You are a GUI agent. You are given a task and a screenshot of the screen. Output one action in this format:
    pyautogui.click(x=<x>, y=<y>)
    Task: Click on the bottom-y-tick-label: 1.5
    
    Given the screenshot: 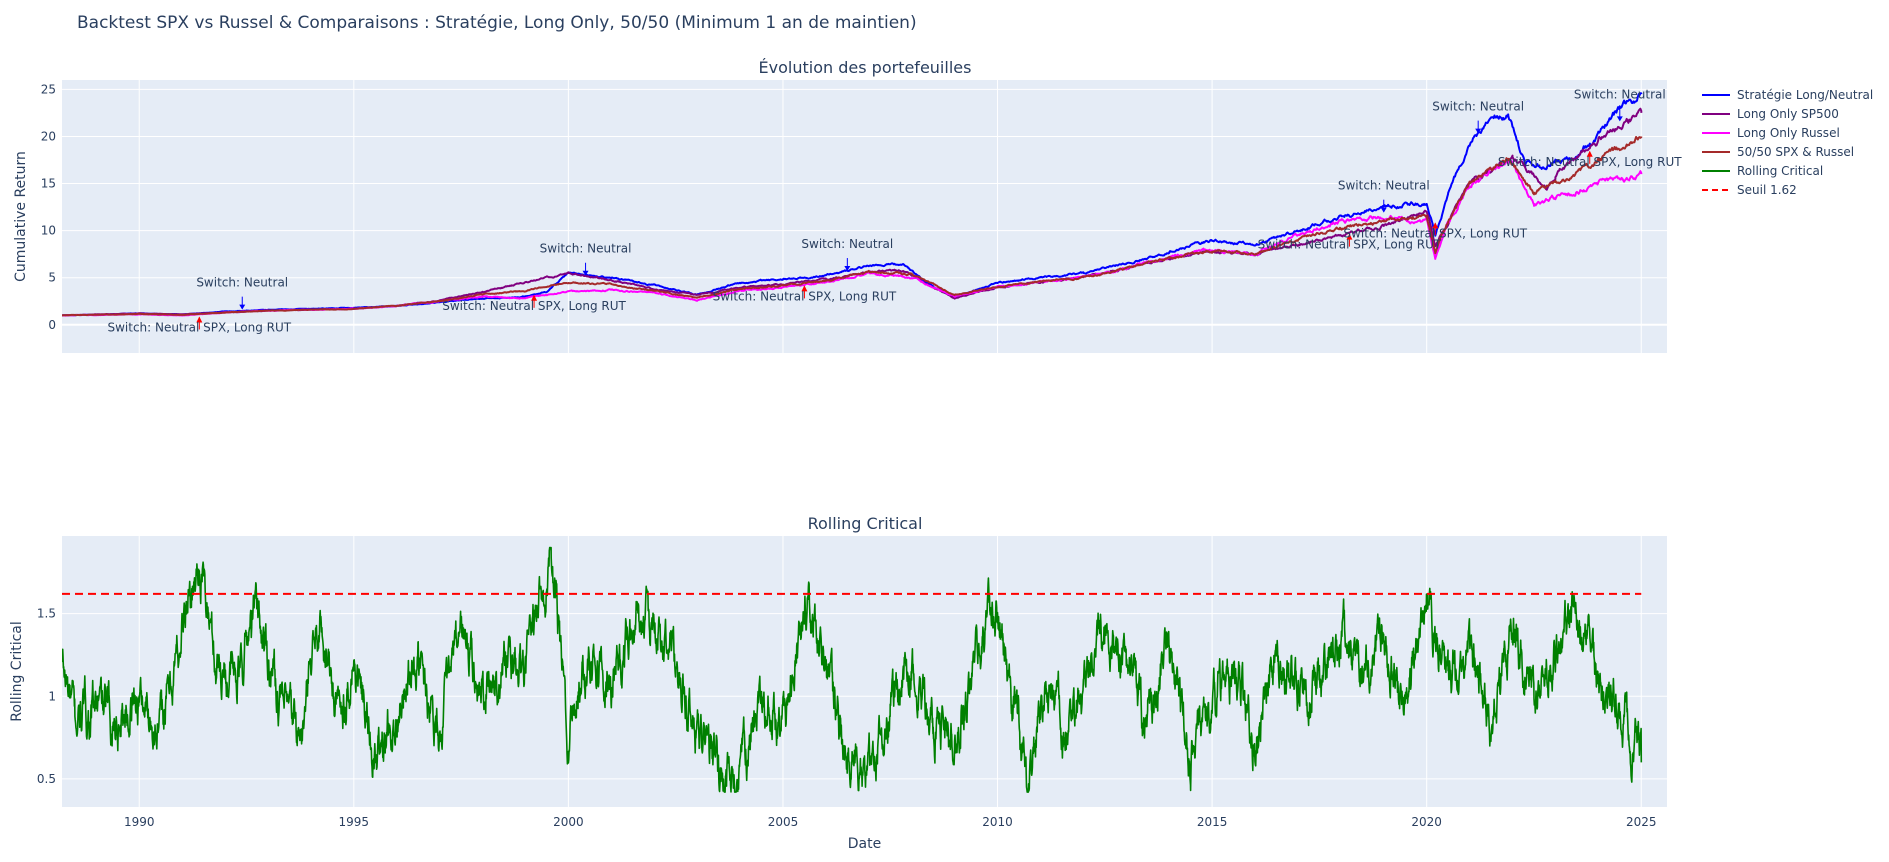 What is the action you would take?
    pyautogui.click(x=46, y=614)
    